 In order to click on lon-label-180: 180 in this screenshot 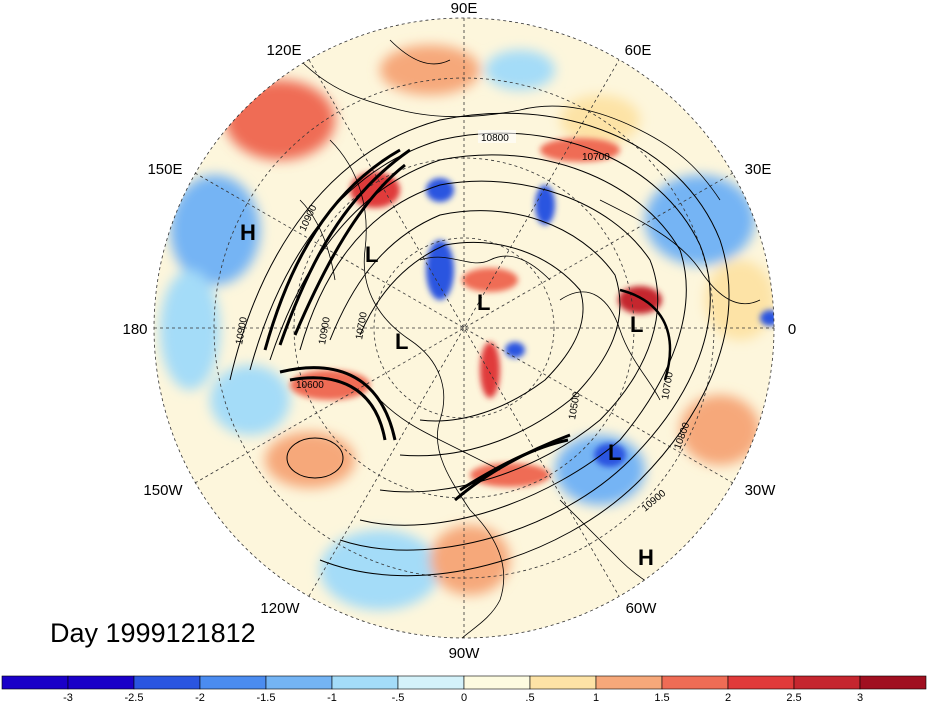, I will do `click(134, 329)`.